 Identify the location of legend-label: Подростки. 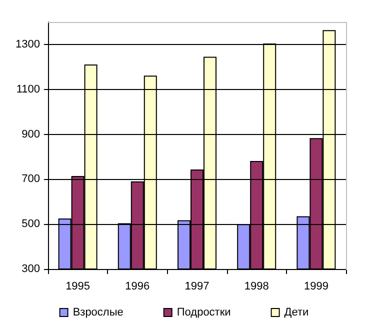
(203, 312).